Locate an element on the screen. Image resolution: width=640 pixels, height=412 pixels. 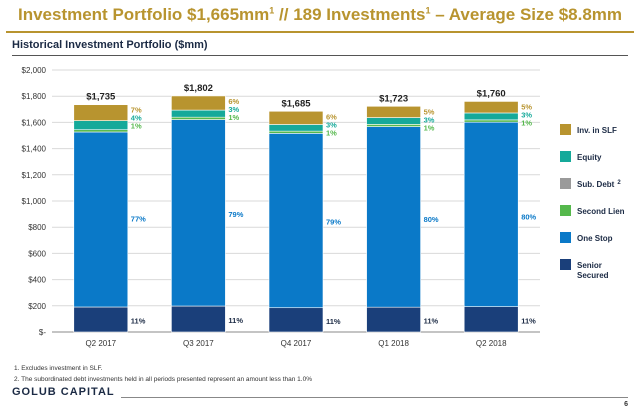
y-tick-label: $1,200 is located at coordinates (34, 175).